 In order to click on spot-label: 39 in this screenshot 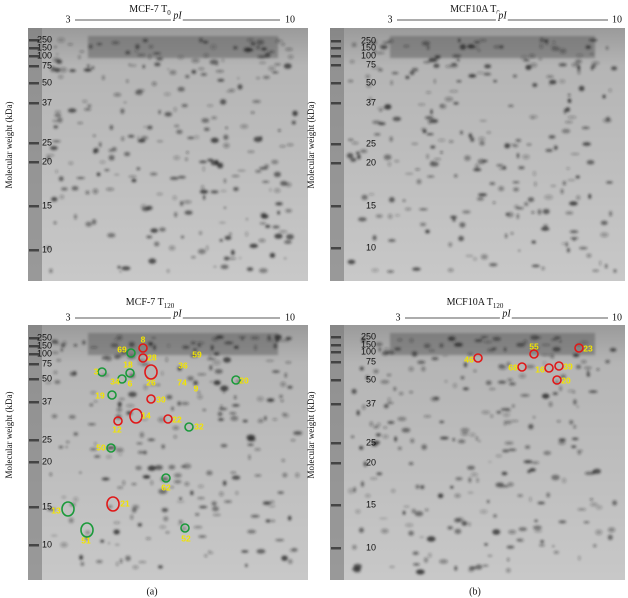, I will do `click(568, 366)`.